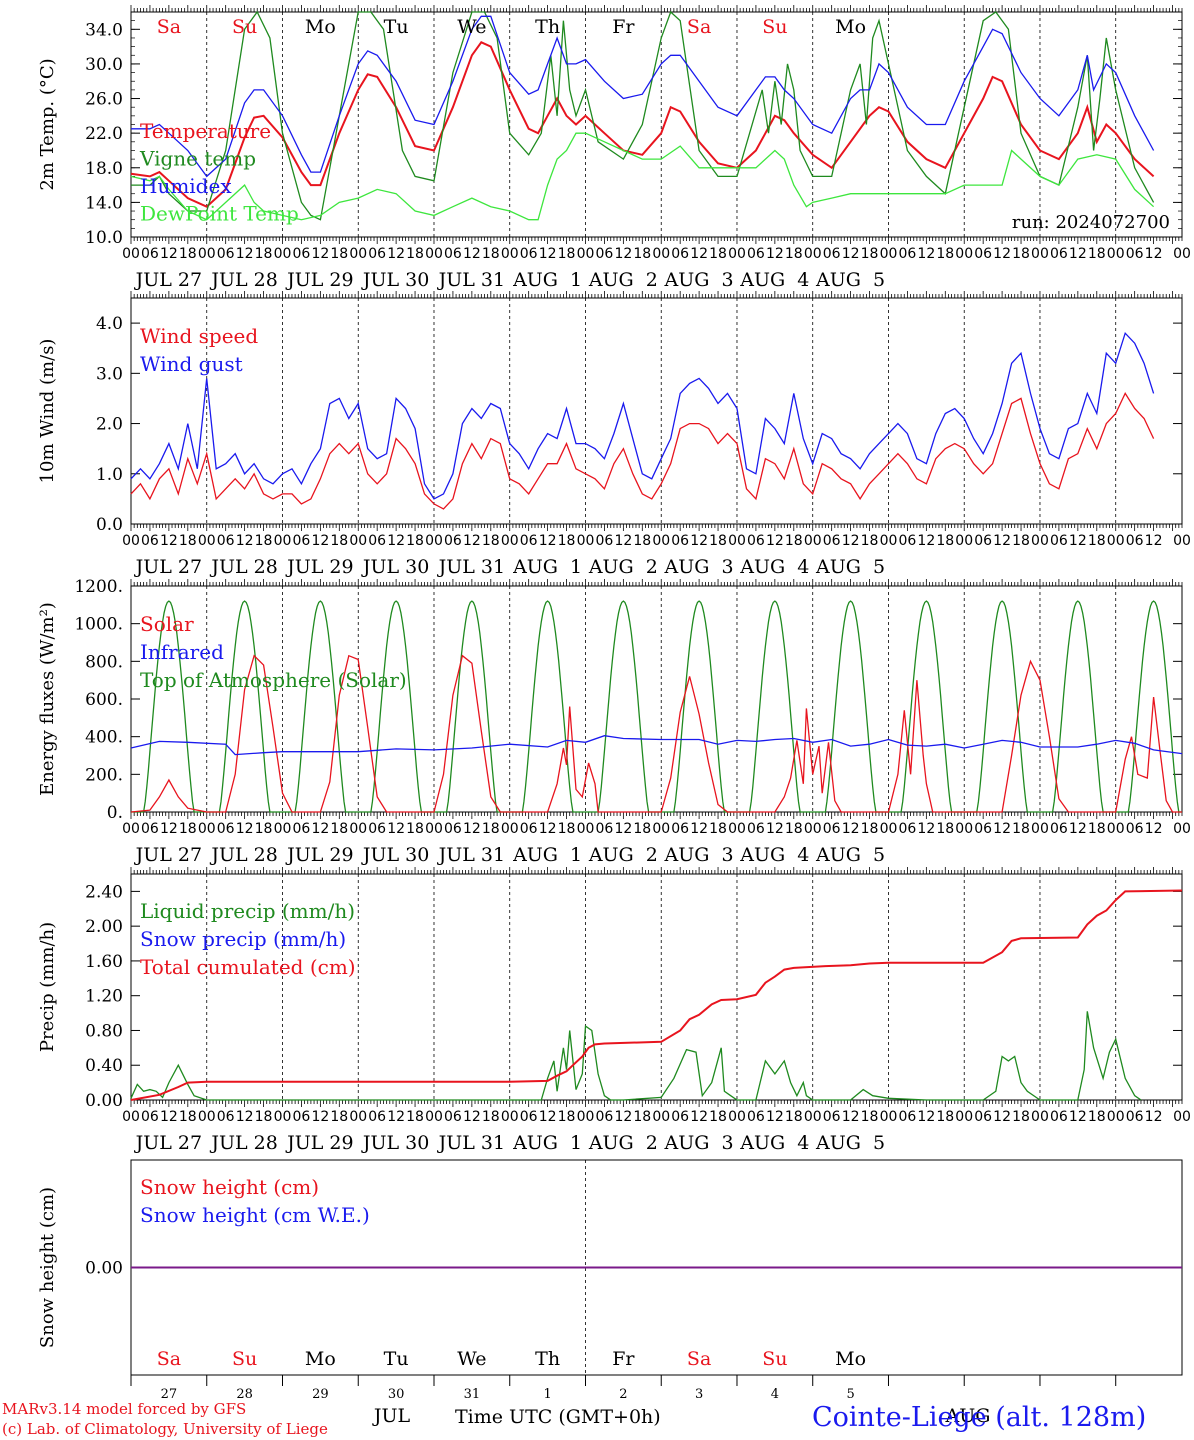  What do you see at coordinates (471, 855) in the screenshot?
I see `energy-date-label: JUL 31` at bounding box center [471, 855].